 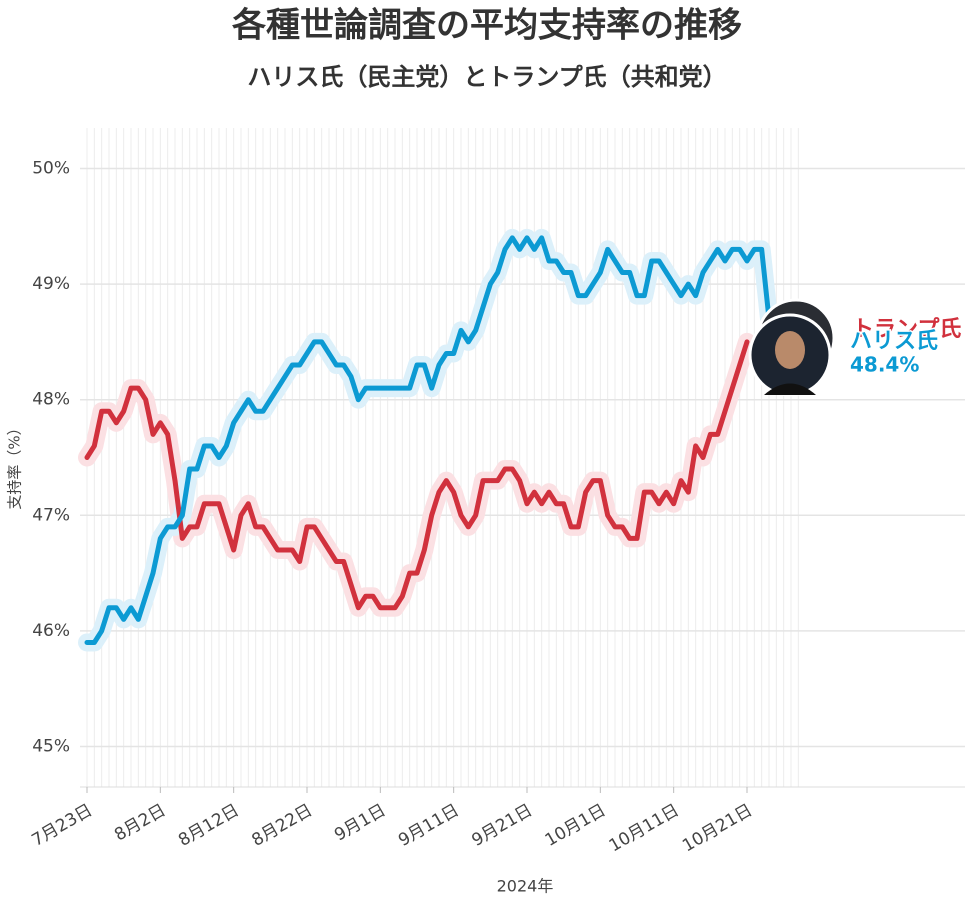 I want to click on x-tick-label: 7月23日, so click(x=62, y=825).